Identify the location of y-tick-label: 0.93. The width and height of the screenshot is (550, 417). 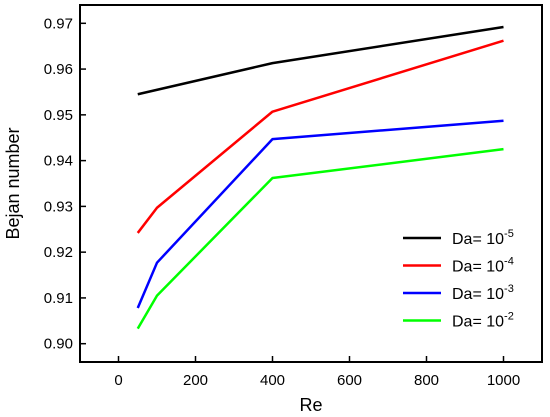
(58, 206).